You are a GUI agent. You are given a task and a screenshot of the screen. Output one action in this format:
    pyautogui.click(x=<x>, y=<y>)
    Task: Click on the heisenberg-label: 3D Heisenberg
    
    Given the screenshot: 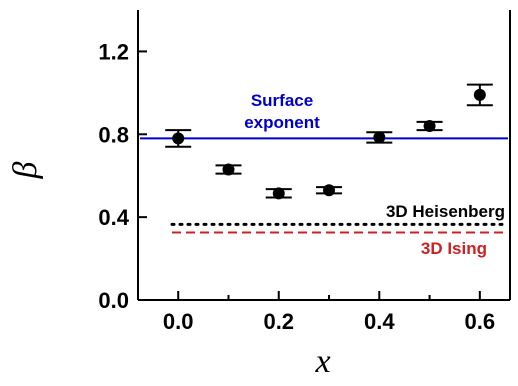 What is the action you would take?
    pyautogui.click(x=445, y=211)
    